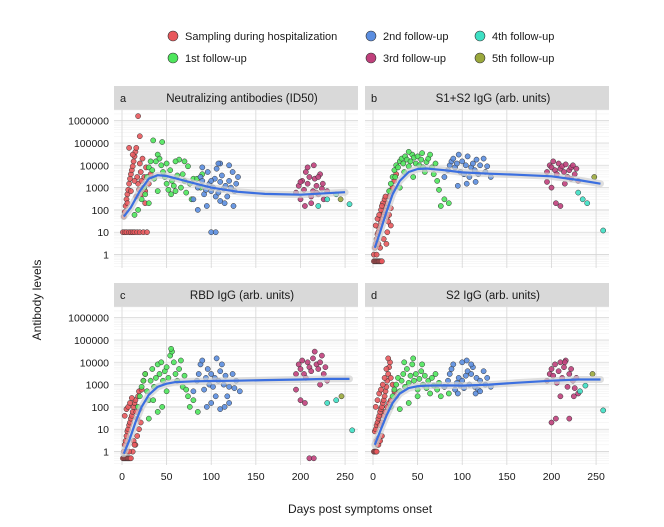  Describe the element at coordinates (234, 196) in the screenshot. I see `smooth-line` at that location.